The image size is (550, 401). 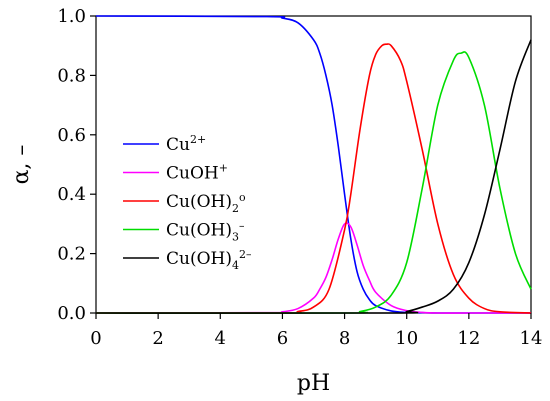 I want to click on legend-label-3: Cu(OH)3–, so click(x=205, y=232).